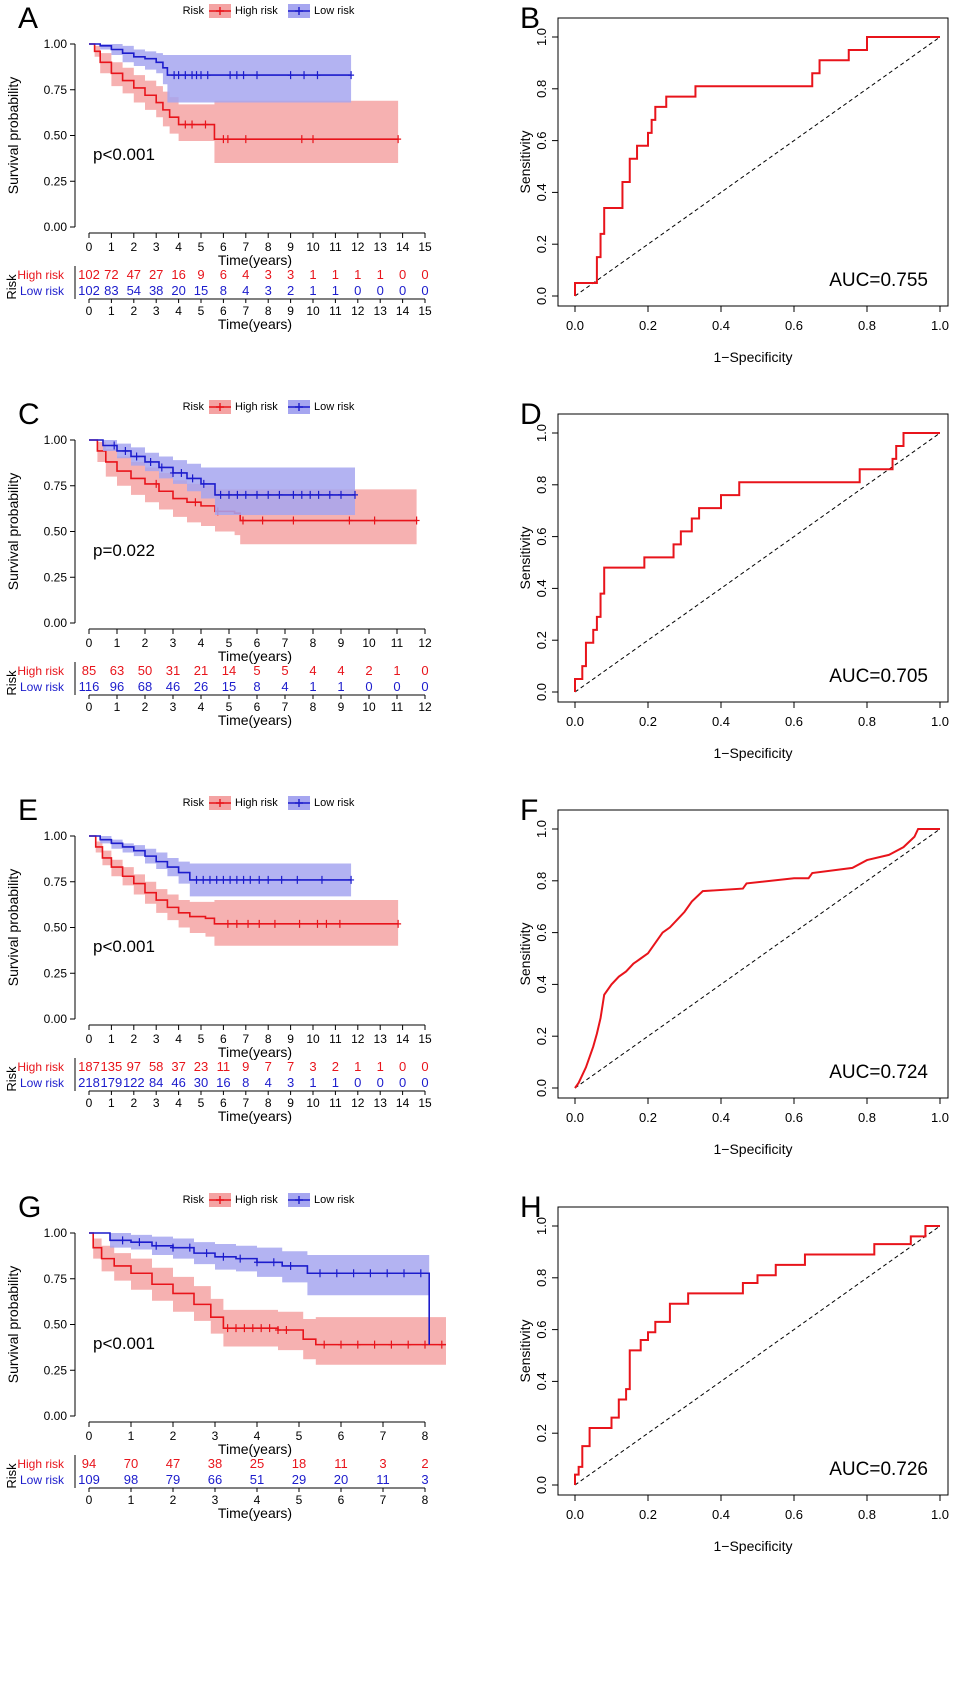 The image size is (968, 1692). Describe the element at coordinates (229, 686) in the screenshot. I see `risk-count-low: 15` at that location.